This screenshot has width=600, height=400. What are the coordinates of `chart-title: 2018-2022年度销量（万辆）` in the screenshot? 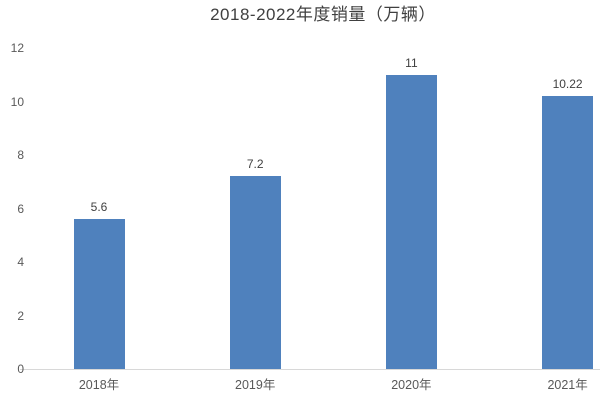 It's located at (323, 14).